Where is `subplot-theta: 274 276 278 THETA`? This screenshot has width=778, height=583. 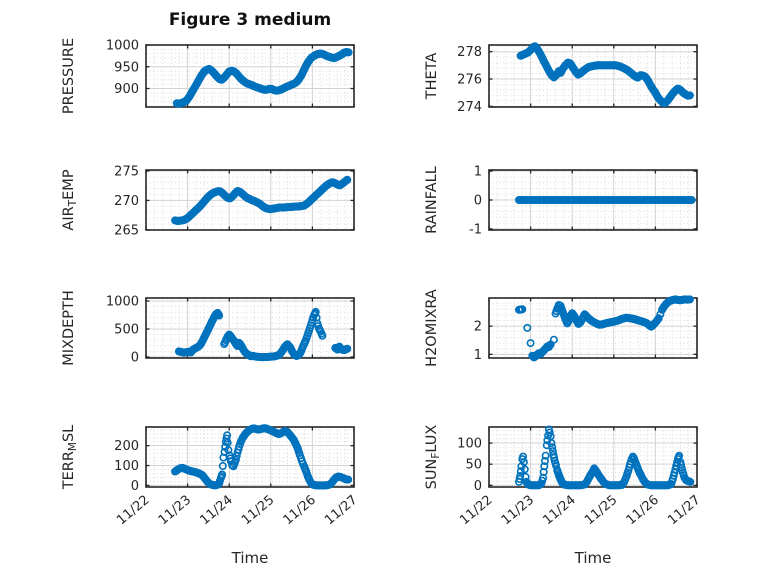
subplot-theta: 274 276 278 THETA is located at coordinates (561, 78).